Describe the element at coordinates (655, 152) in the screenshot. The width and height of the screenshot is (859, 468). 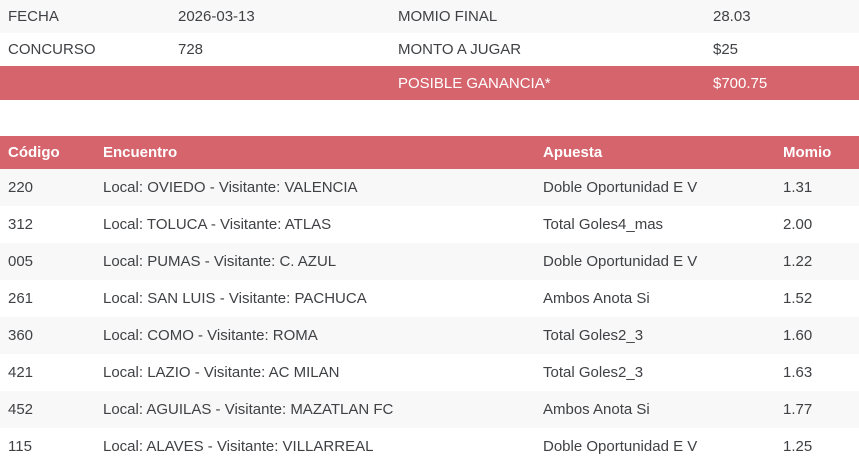
I see `header-apuesta: Apuesta` at that location.